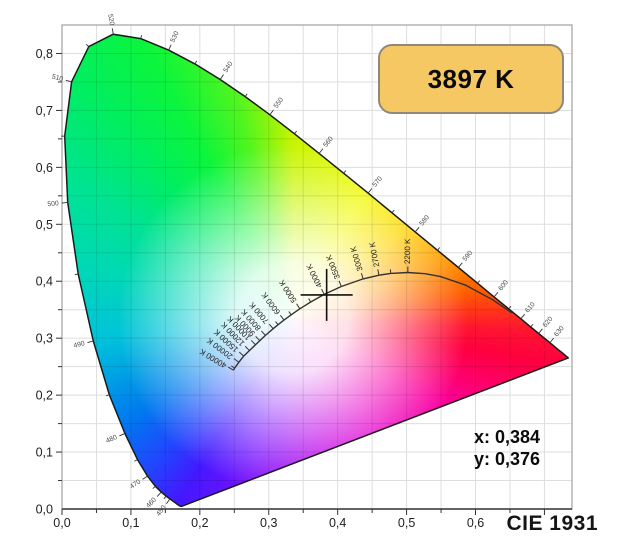 Image resolution: width=620 pixels, height=550 pixels. Describe the element at coordinates (110, 20) in the screenshot. I see `wavelength-label: 520` at that location.